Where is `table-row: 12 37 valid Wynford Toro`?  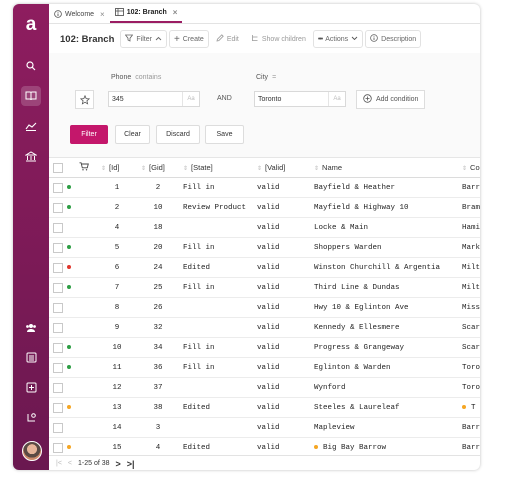
table-row: 12 37 valid Wynford Toro is located at coordinates (264, 387).